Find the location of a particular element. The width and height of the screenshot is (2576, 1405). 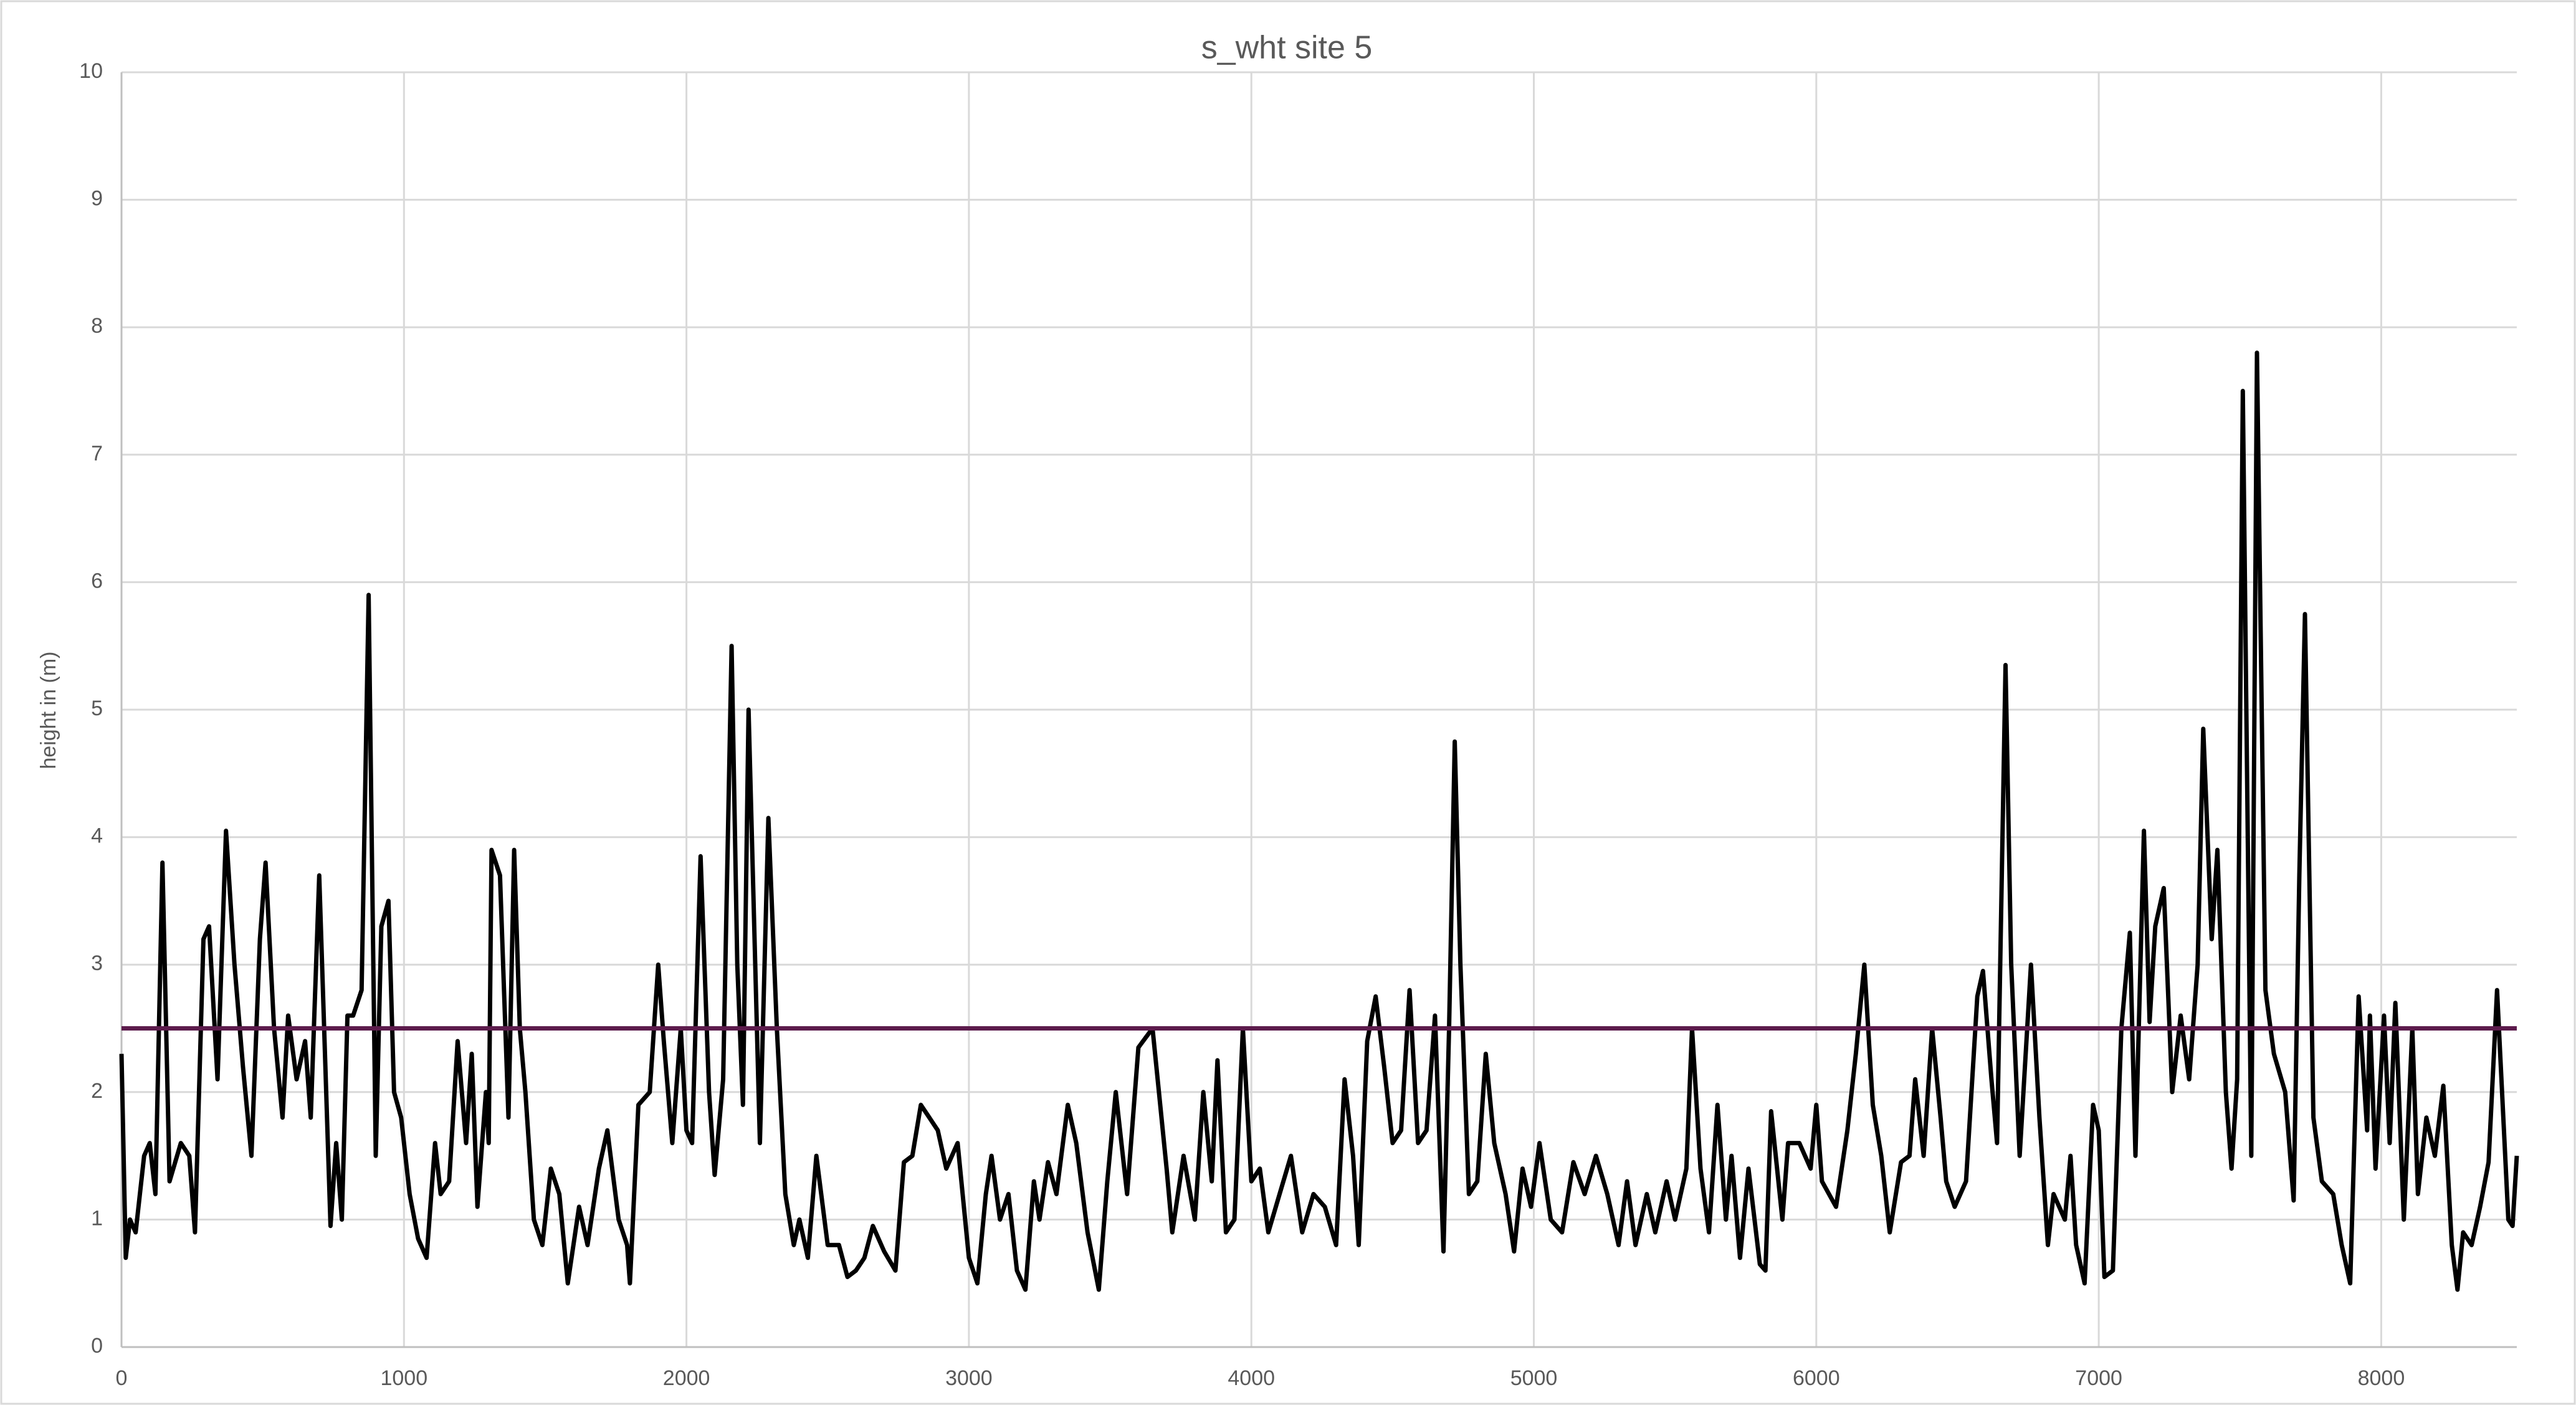

x-tick-label: 5000 is located at coordinates (1534, 1378).